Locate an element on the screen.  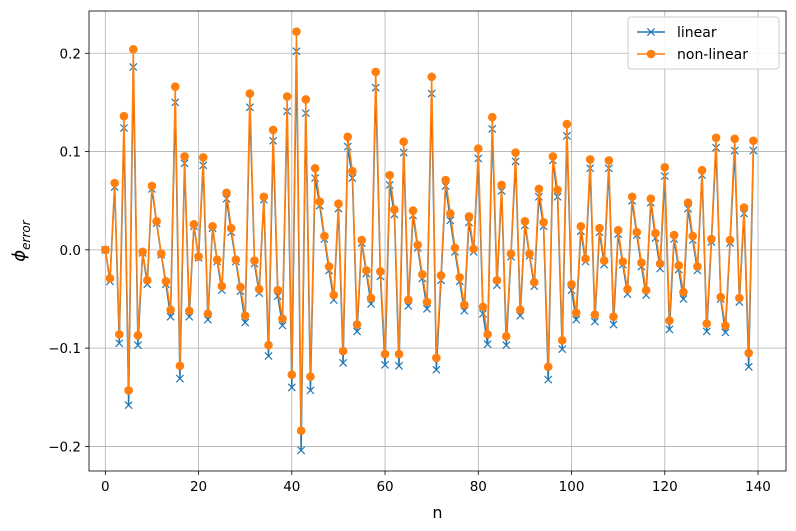
y-axis-label: ϕerror is located at coordinates (21, 240).